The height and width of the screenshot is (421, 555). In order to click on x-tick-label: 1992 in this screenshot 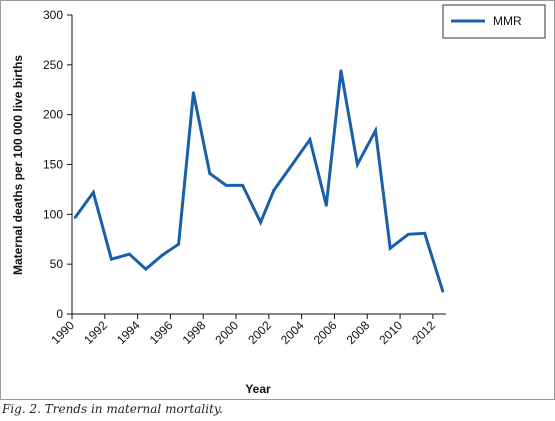, I will do `click(95, 332)`.